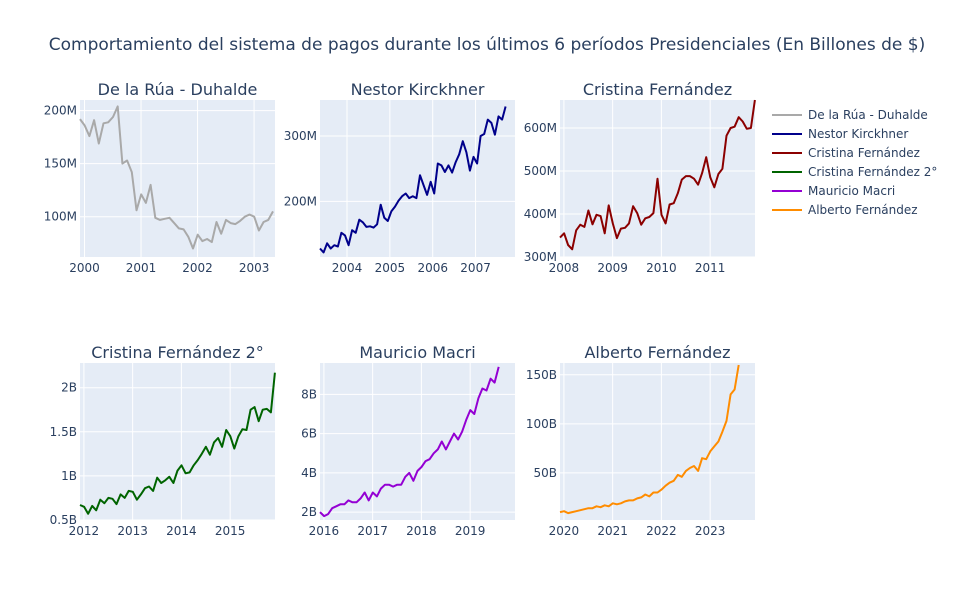  Describe the element at coordinates (432, 268) in the screenshot. I see `x-tick-label: 2006` at that location.